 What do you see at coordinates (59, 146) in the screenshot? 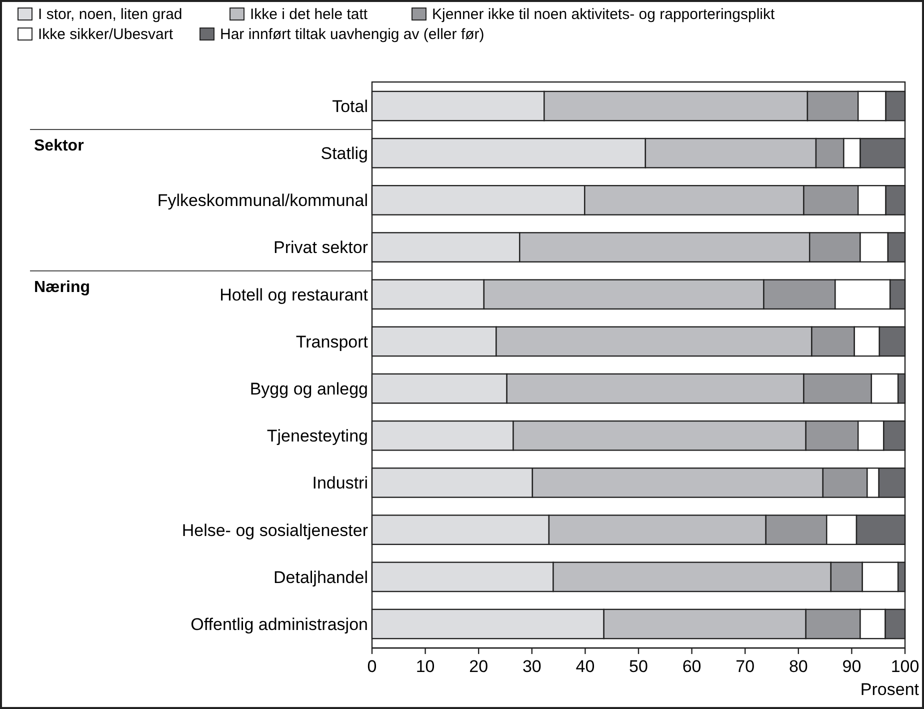
I see `text: Sektor` at bounding box center [59, 146].